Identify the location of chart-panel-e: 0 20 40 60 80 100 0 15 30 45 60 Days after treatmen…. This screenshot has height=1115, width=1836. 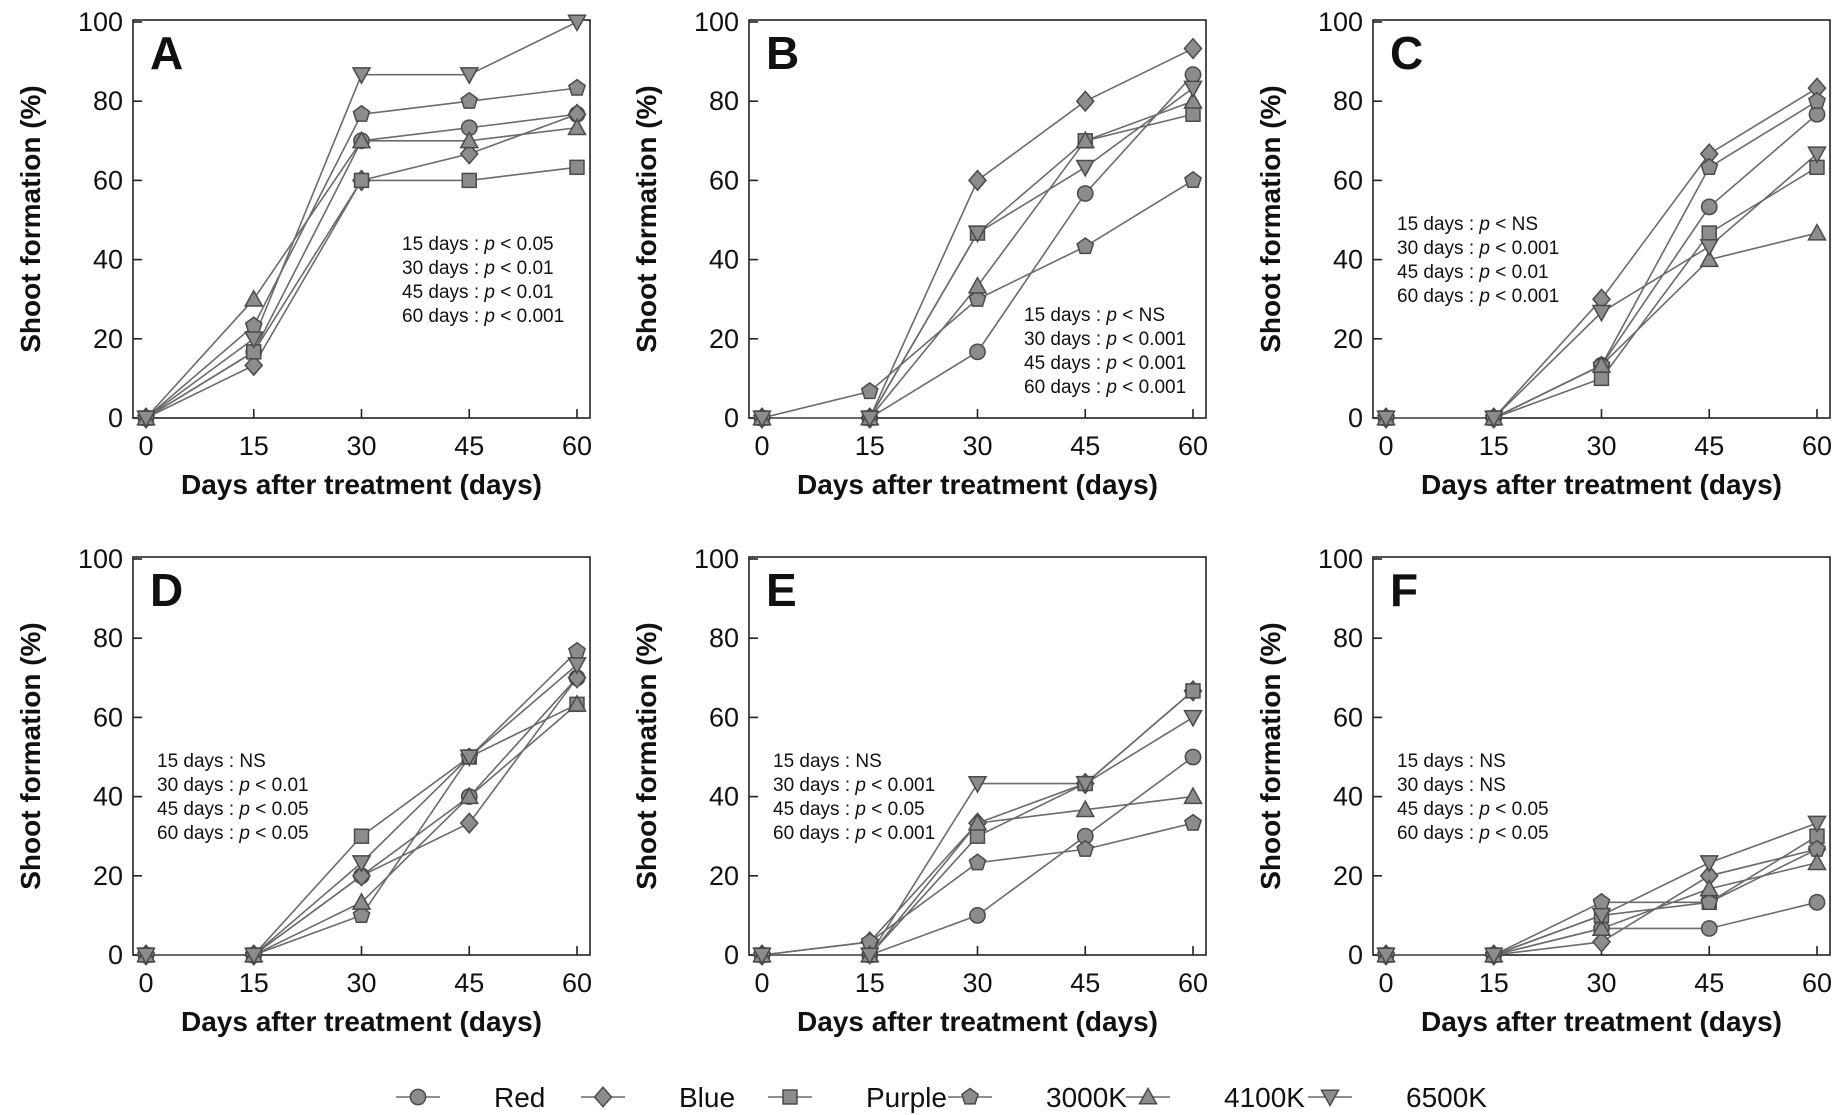
(919, 790).